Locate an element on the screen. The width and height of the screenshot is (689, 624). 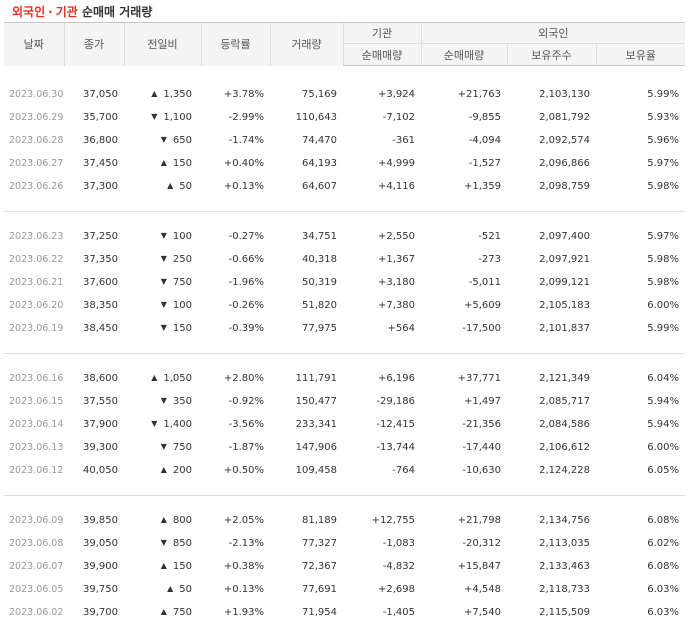
foreign-net-cell: +15,847 is located at coordinates (464, 566).